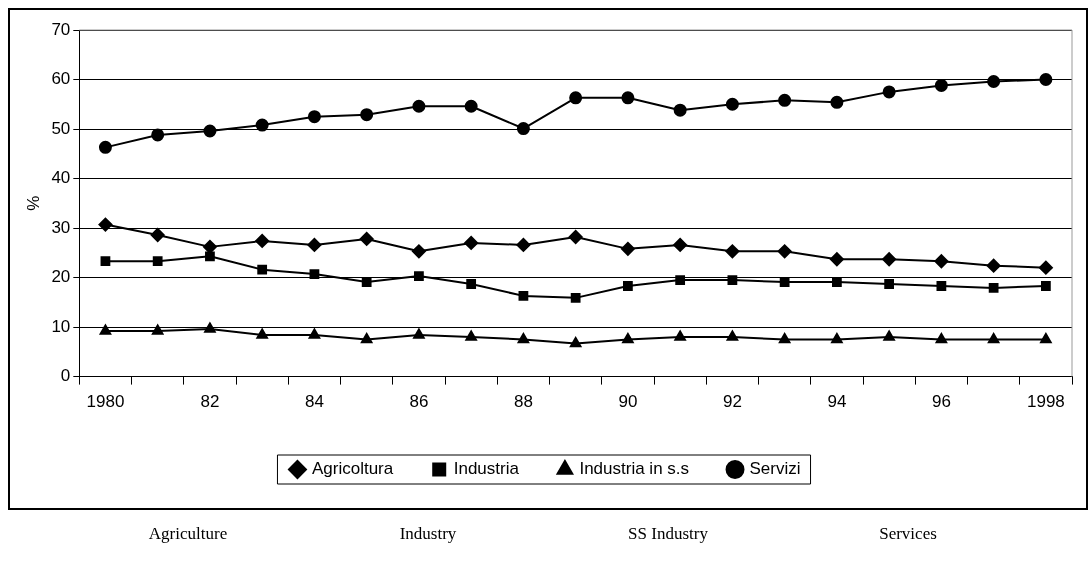 The height and width of the screenshot is (570, 1090). Describe the element at coordinates (486, 469) in the screenshot. I see `legend-label: Industria` at that location.